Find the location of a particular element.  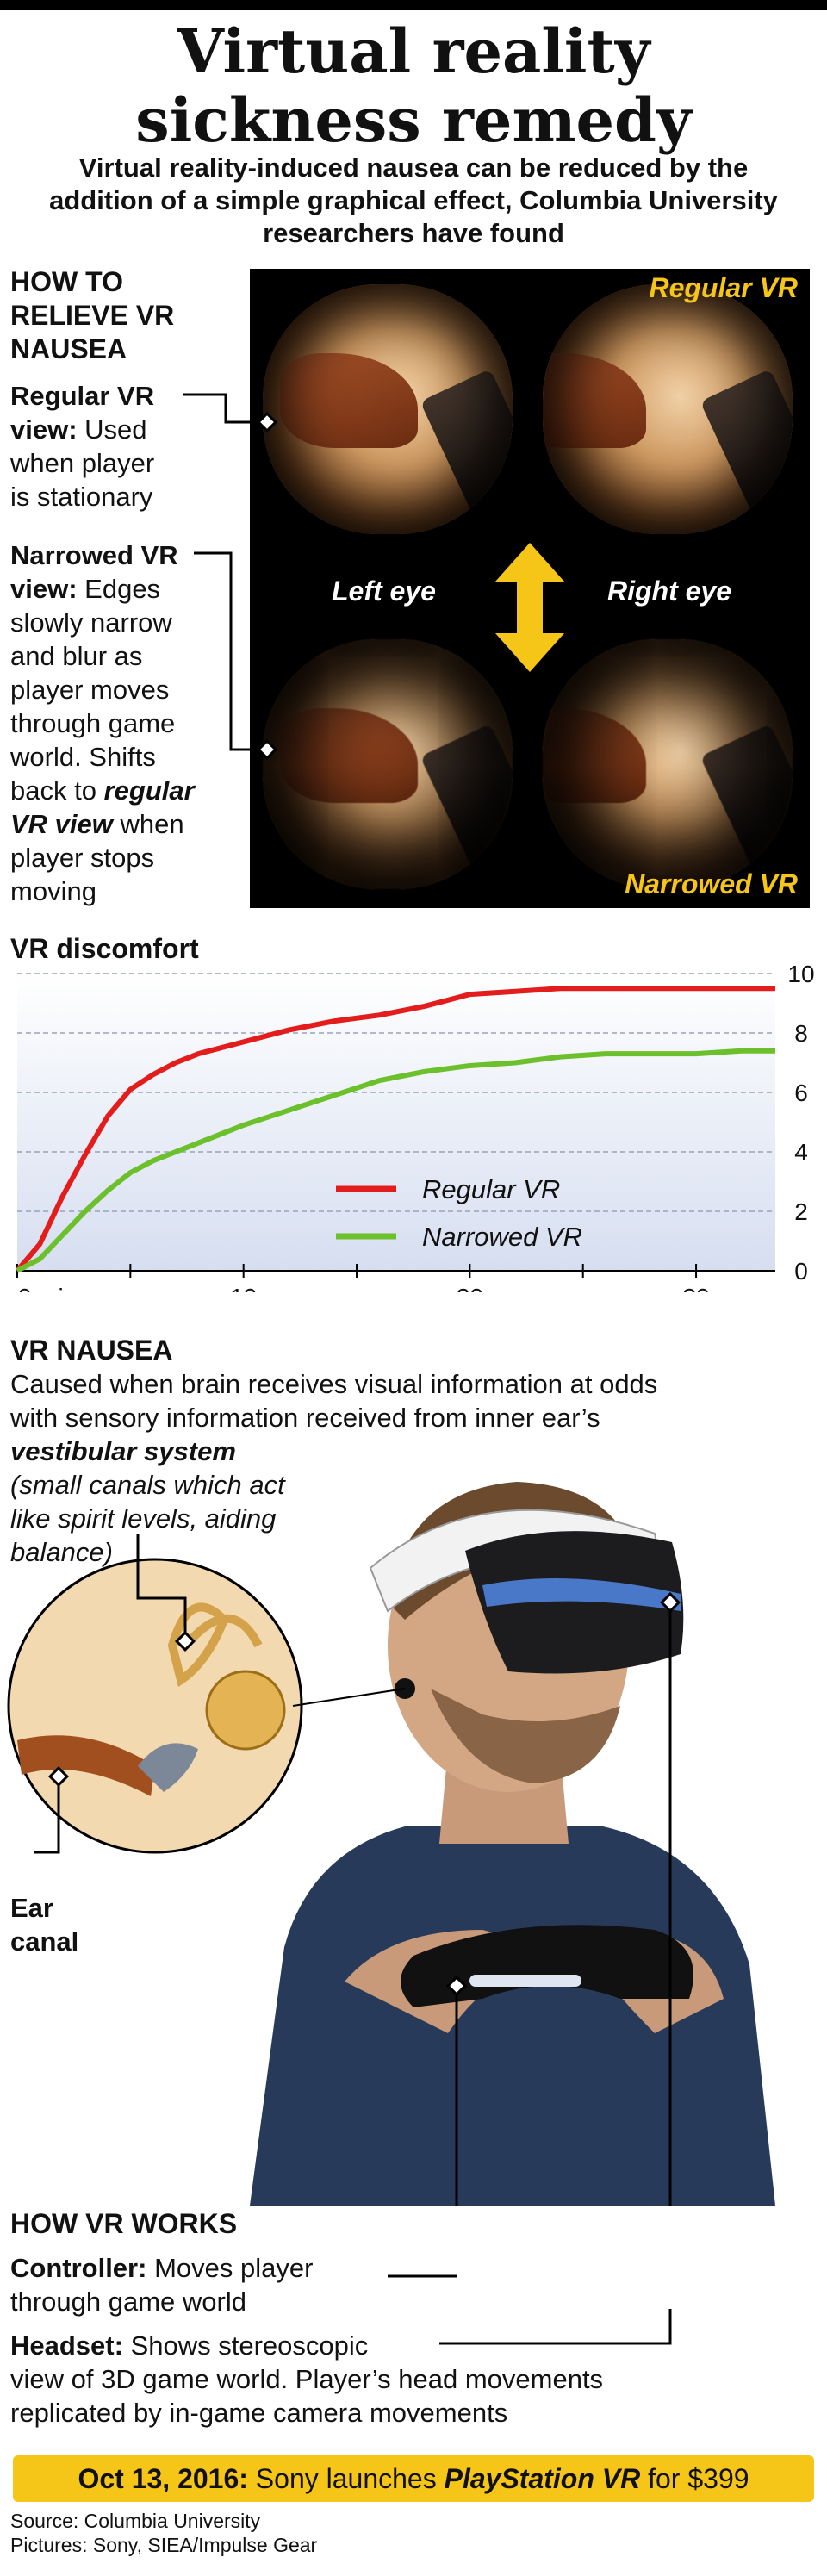

y-tick-label: 4 is located at coordinates (801, 1153).